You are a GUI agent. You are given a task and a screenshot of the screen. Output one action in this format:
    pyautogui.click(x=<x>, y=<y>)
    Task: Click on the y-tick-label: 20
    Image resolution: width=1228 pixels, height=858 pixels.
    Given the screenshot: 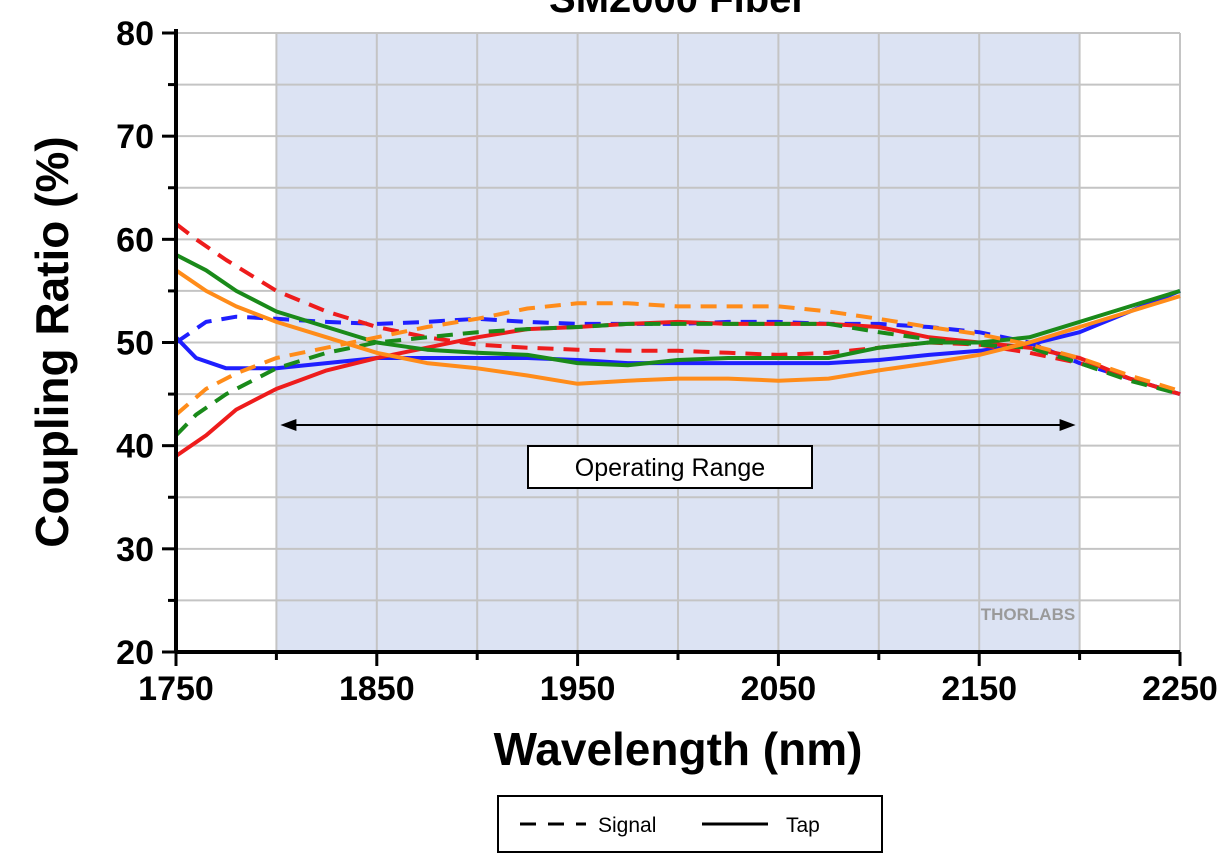 What is the action you would take?
    pyautogui.click(x=135, y=653)
    